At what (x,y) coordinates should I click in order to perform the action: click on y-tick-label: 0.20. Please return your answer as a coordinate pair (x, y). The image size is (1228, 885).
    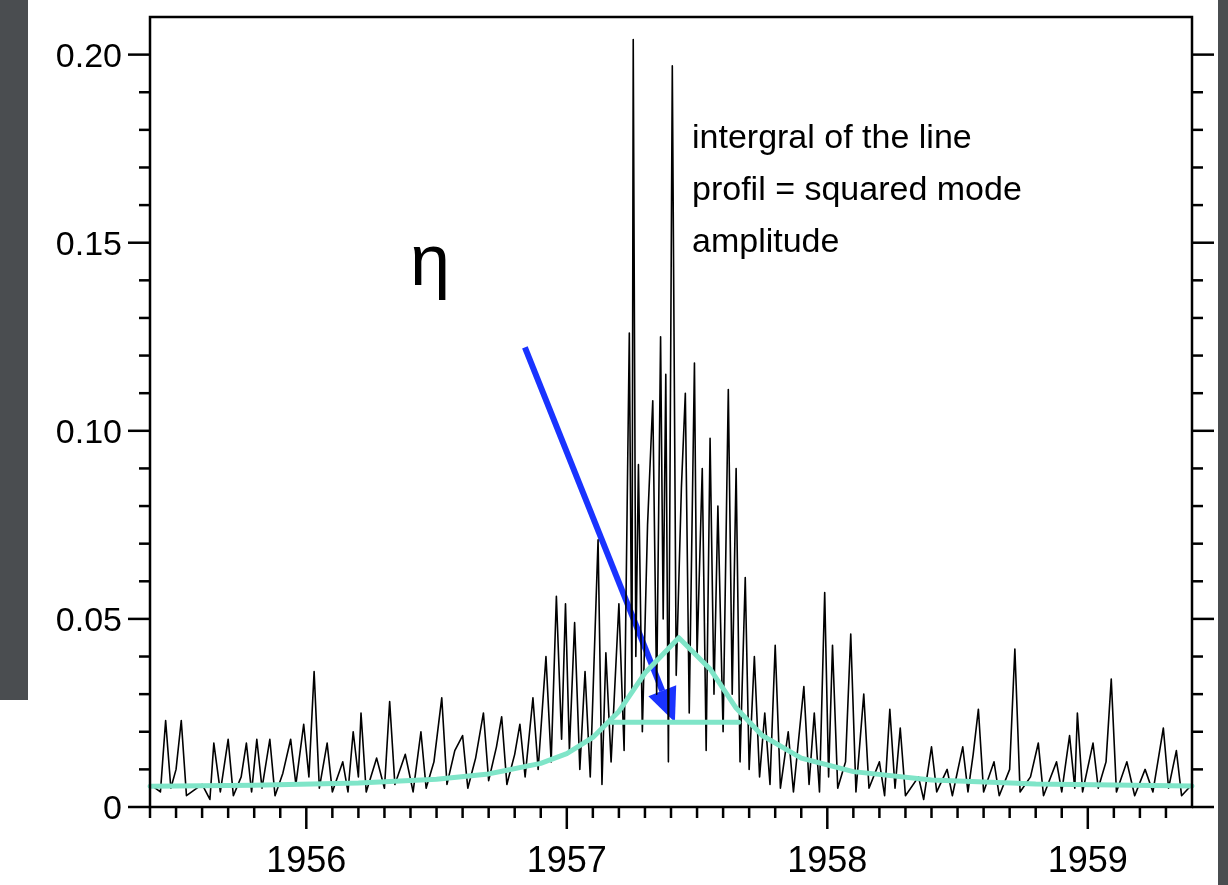
    Looking at the image, I should click on (88, 54).